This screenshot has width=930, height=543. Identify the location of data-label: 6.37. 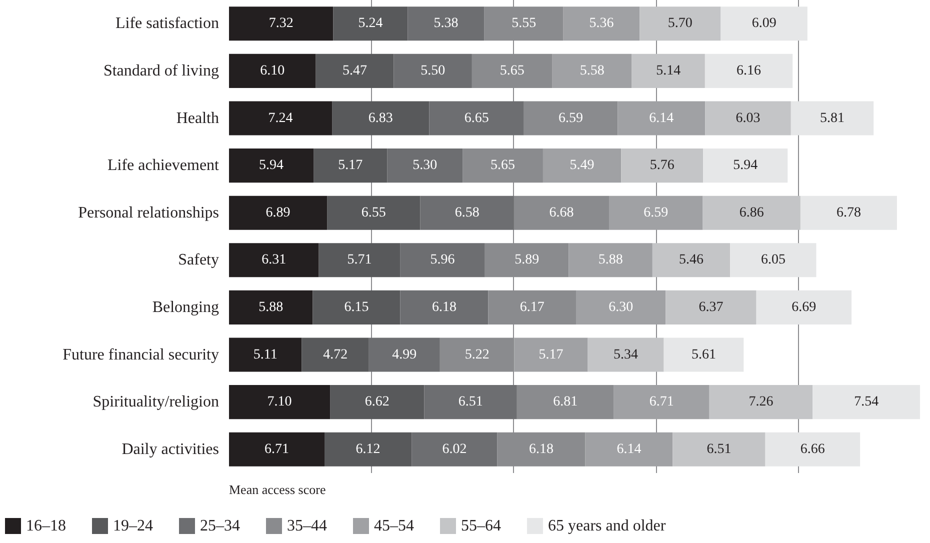
(711, 307).